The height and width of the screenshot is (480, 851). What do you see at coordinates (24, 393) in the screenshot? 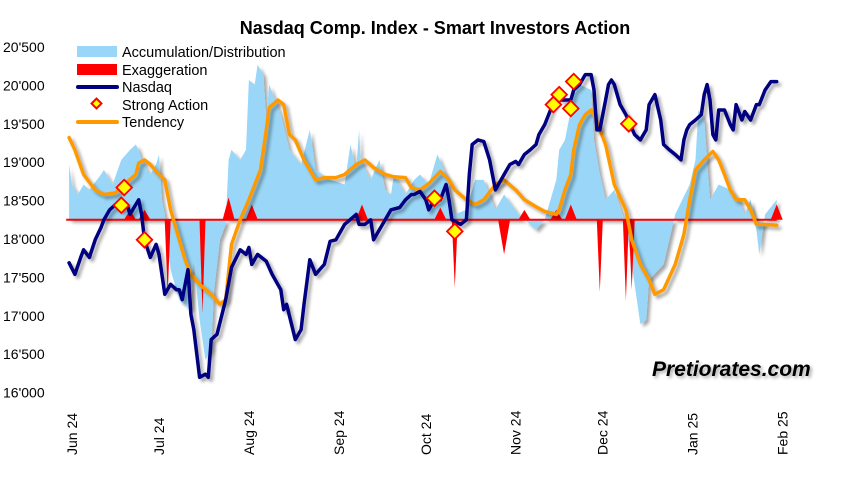
I see `y-tick-label: 16'000` at bounding box center [24, 393].